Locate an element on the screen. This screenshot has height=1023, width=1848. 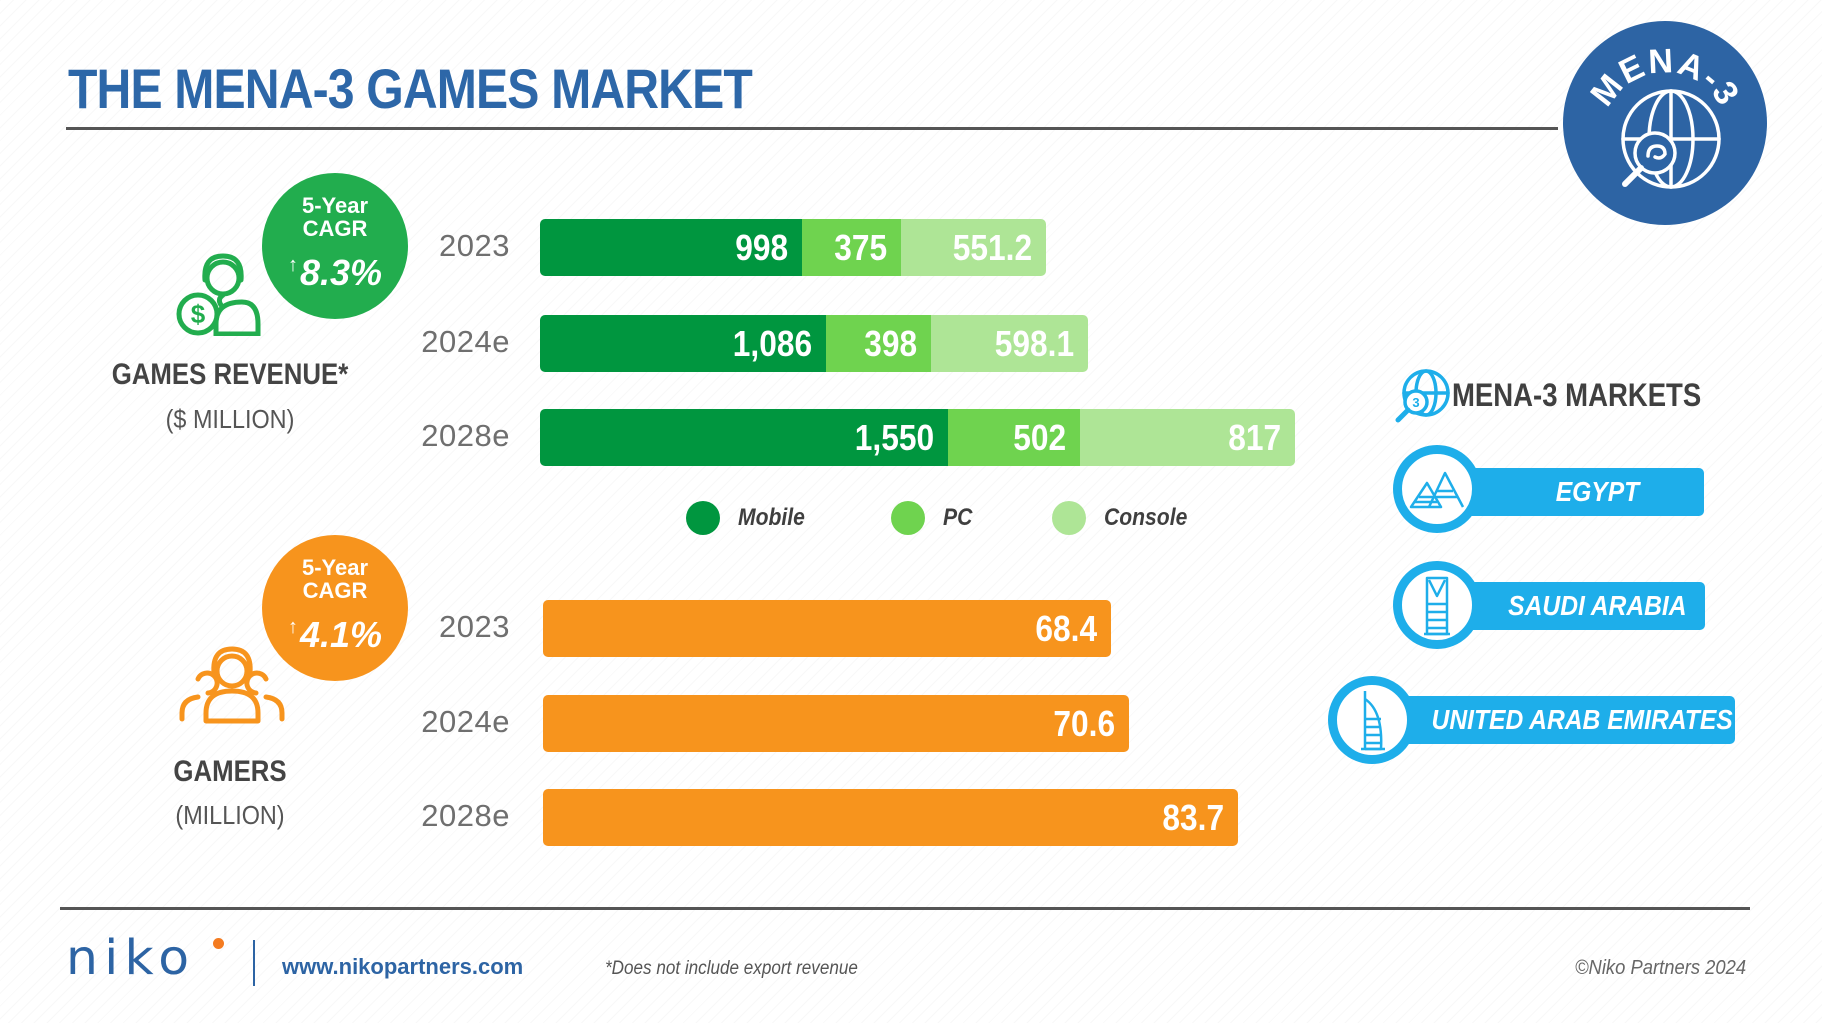
revenue-title: GAMES REVENUE* is located at coordinates (230, 374).